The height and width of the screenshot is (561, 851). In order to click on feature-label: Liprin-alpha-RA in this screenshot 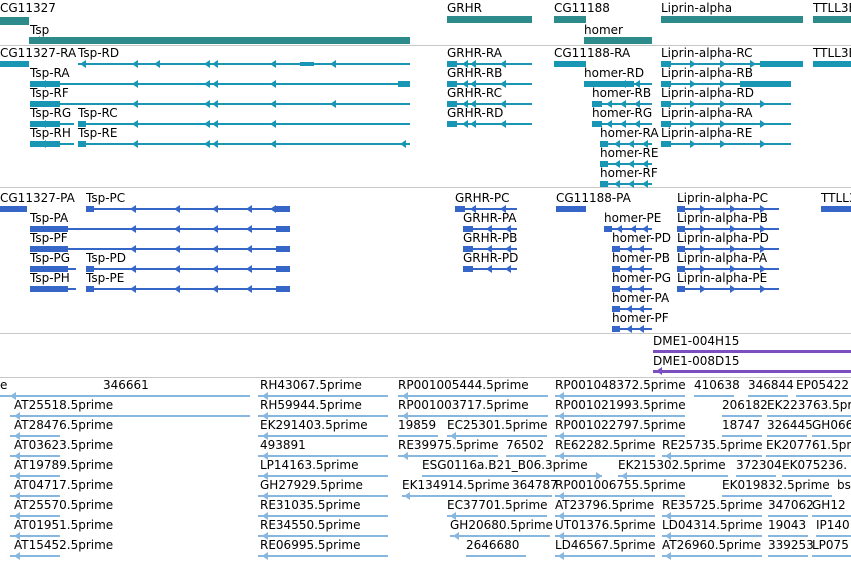, I will do `click(707, 113)`.